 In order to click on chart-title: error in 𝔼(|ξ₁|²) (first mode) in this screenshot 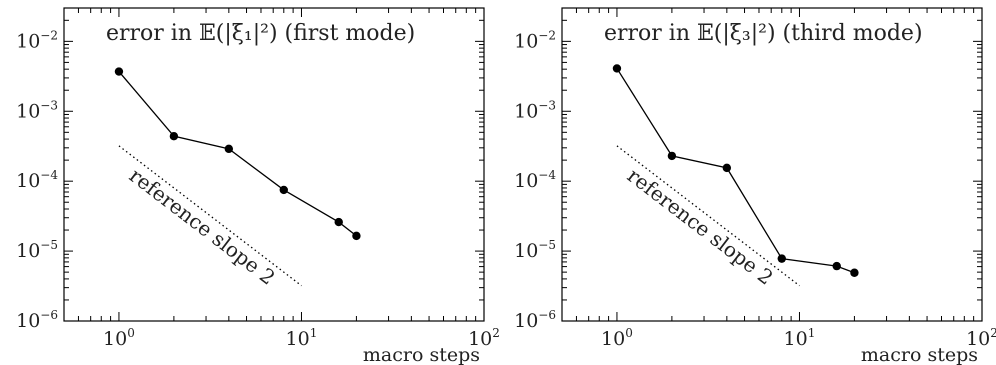, I will do `click(260, 33)`.